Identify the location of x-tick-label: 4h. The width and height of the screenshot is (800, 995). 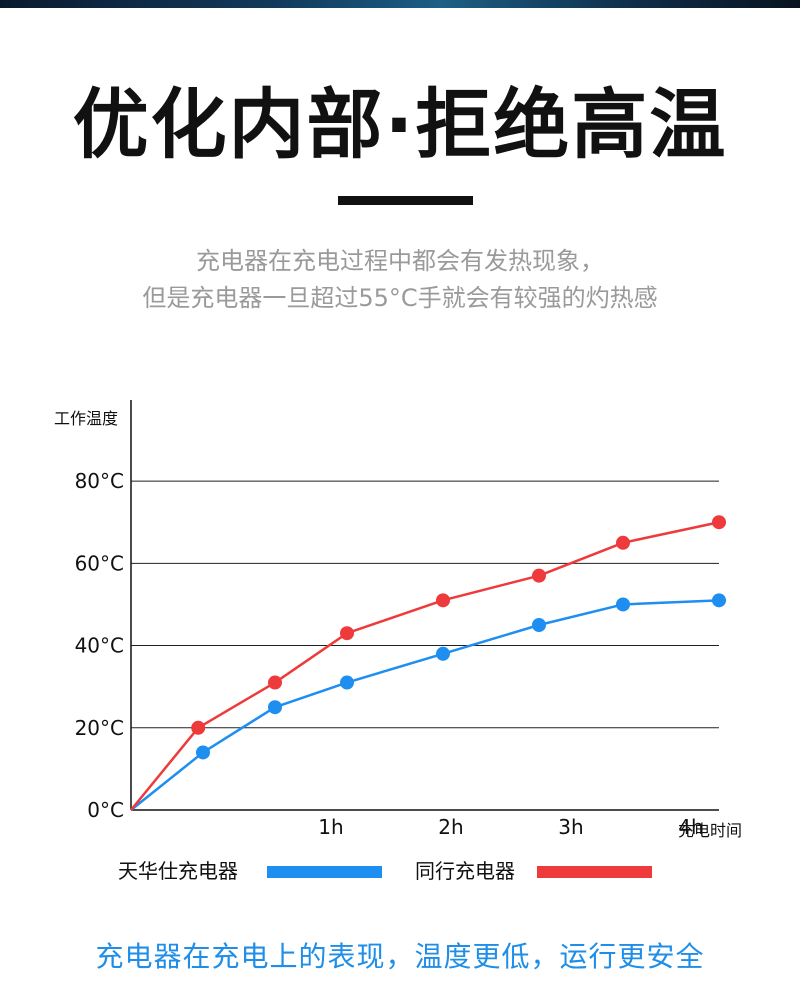
(690, 827).